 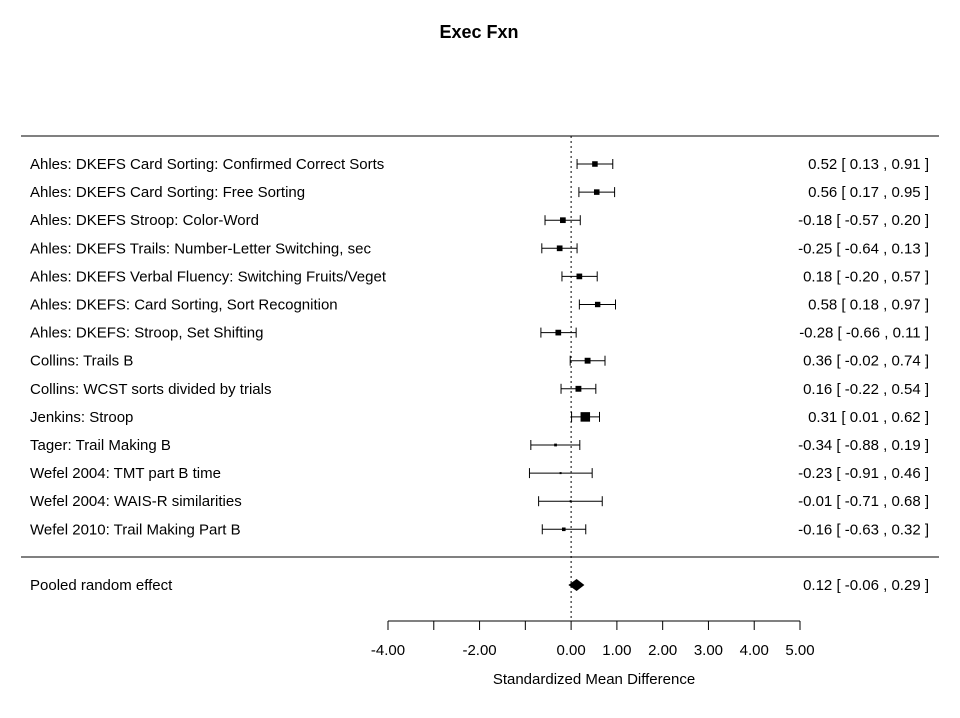 What do you see at coordinates (616, 650) in the screenshot?
I see `x-tick-label: 1.00` at bounding box center [616, 650].